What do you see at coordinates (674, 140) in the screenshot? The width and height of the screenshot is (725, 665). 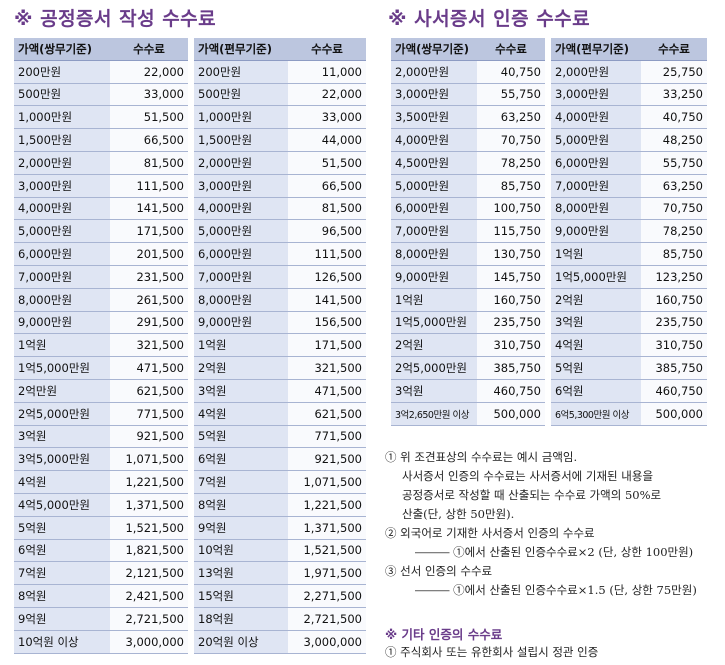 I see `fee-cell: 48,250` at bounding box center [674, 140].